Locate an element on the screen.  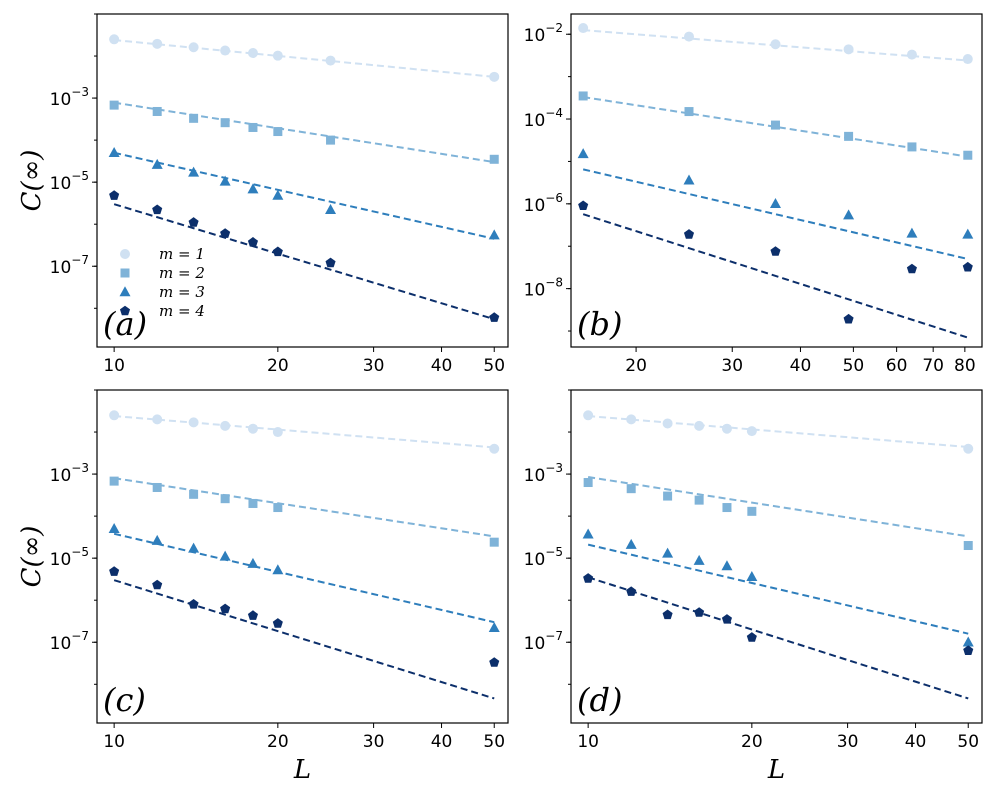
x-tick-label: 60 is located at coordinates (897, 366).